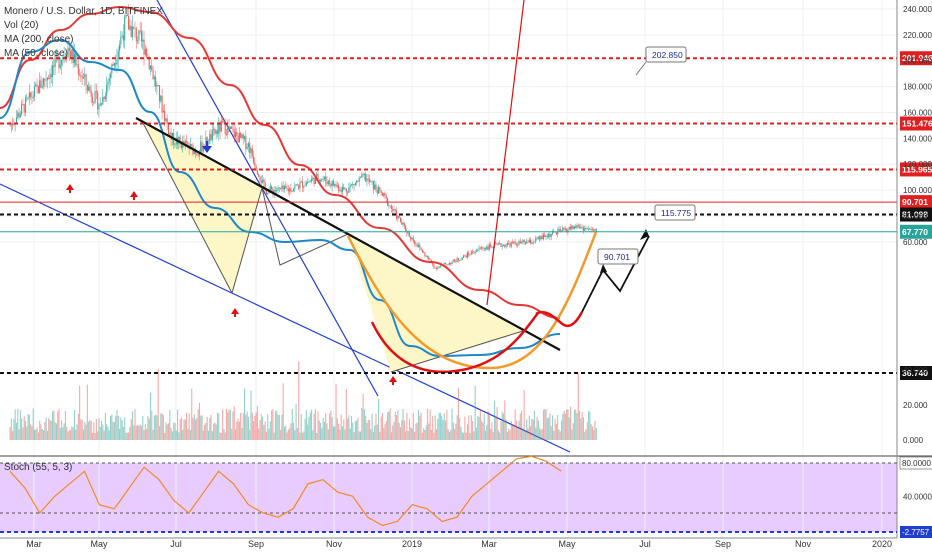  What do you see at coordinates (882, 544) in the screenshot?
I see `x-tick-11: 2020` at bounding box center [882, 544].